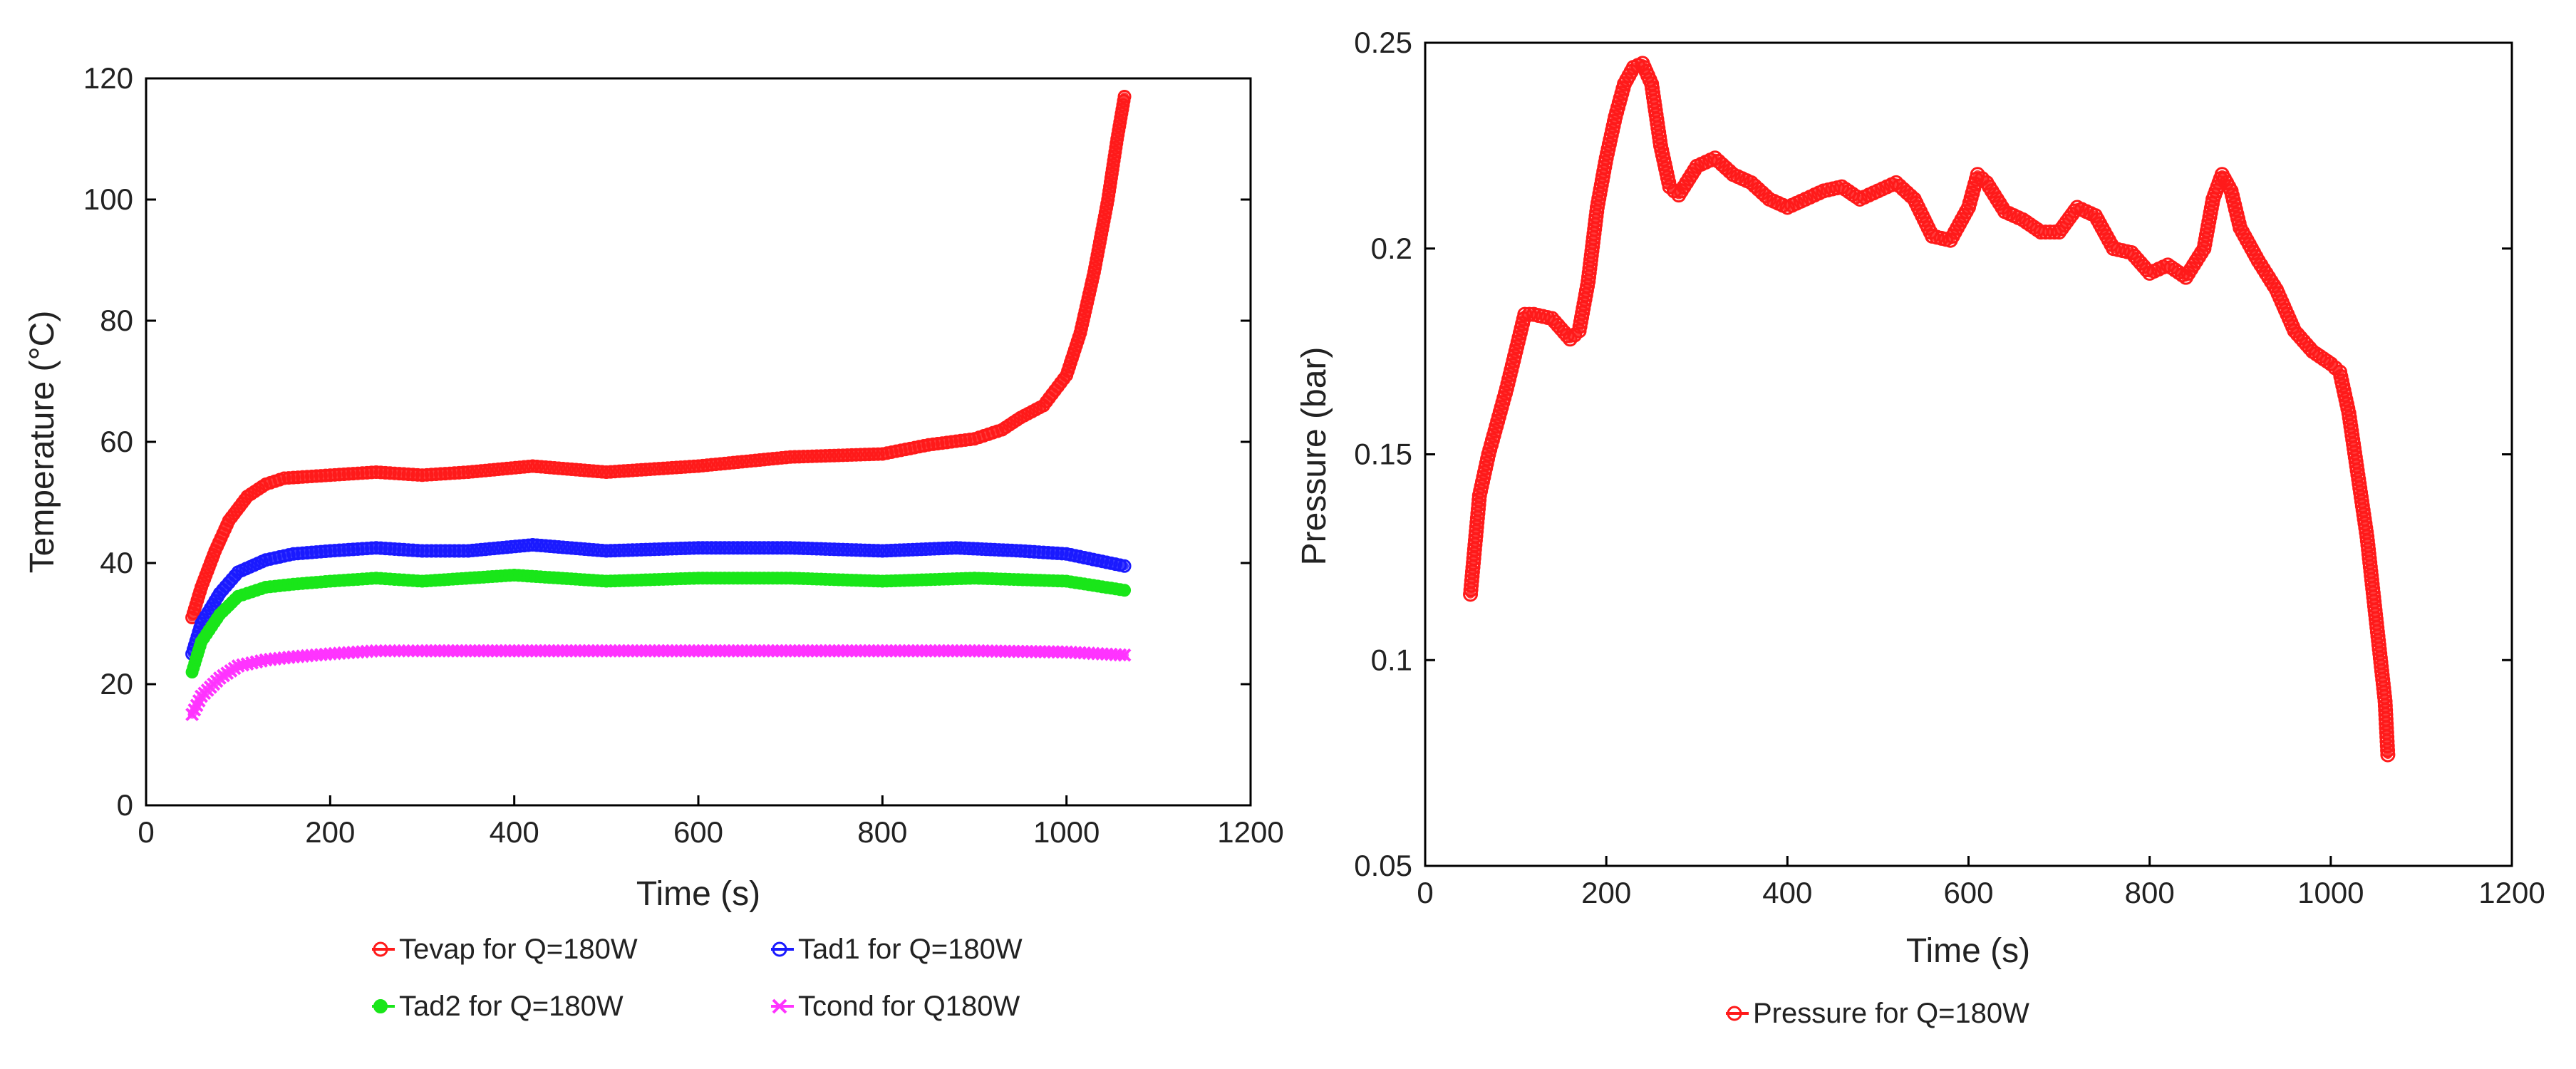 Image resolution: width=2576 pixels, height=1069 pixels. I want to click on pressure-x-tick-label: 200, so click(1606, 892).